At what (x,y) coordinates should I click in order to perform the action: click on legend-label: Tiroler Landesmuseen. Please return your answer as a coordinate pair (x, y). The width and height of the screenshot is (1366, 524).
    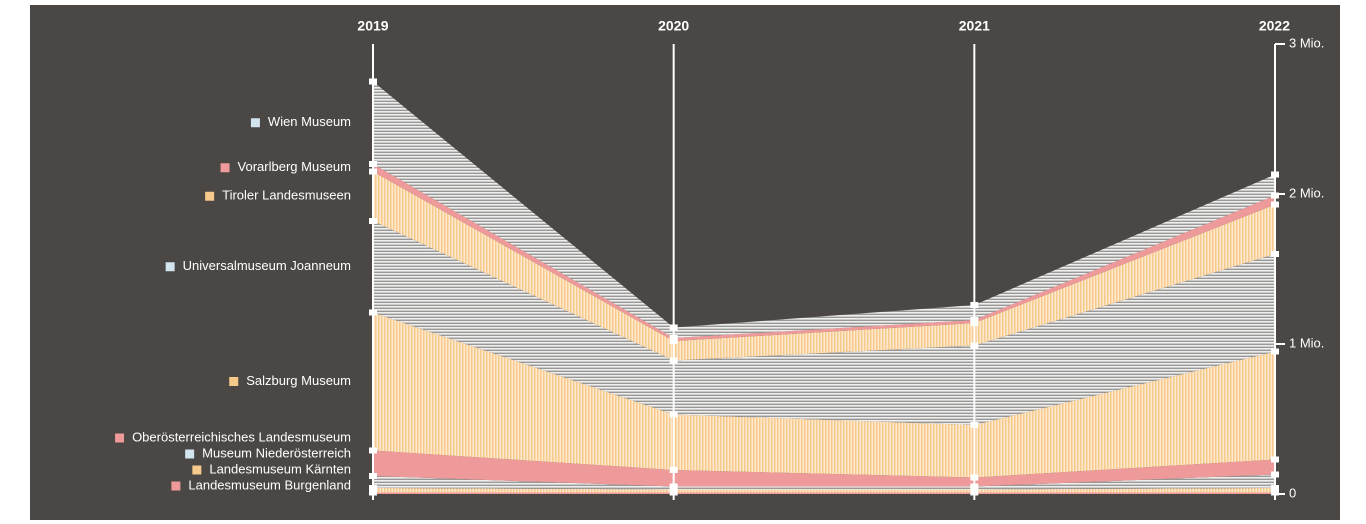
    Looking at the image, I should click on (286, 195).